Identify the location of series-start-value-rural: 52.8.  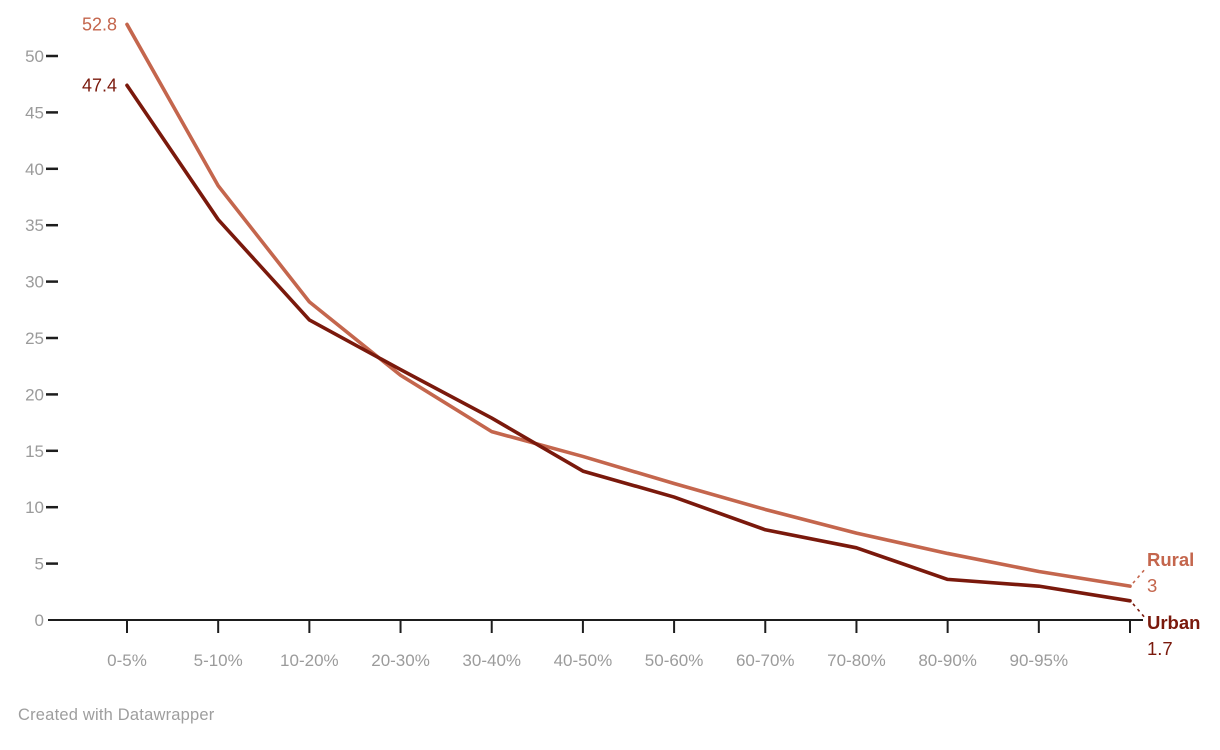
(99, 24).